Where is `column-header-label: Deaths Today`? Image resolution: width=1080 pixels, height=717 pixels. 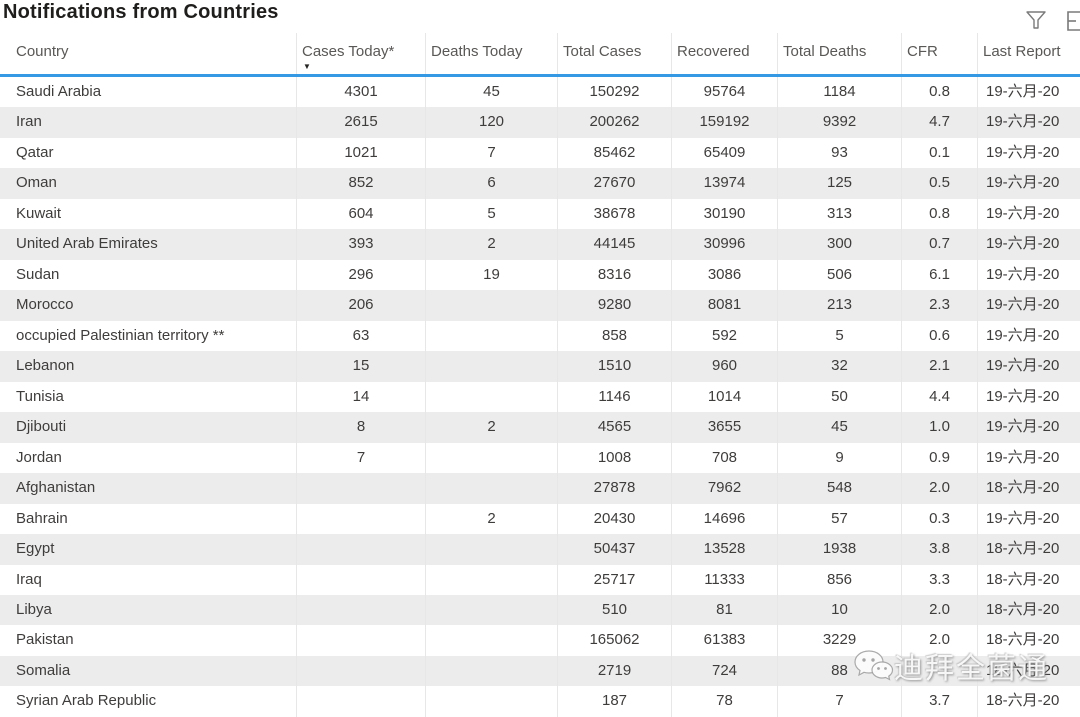
column-header-label: Deaths Today is located at coordinates (477, 51).